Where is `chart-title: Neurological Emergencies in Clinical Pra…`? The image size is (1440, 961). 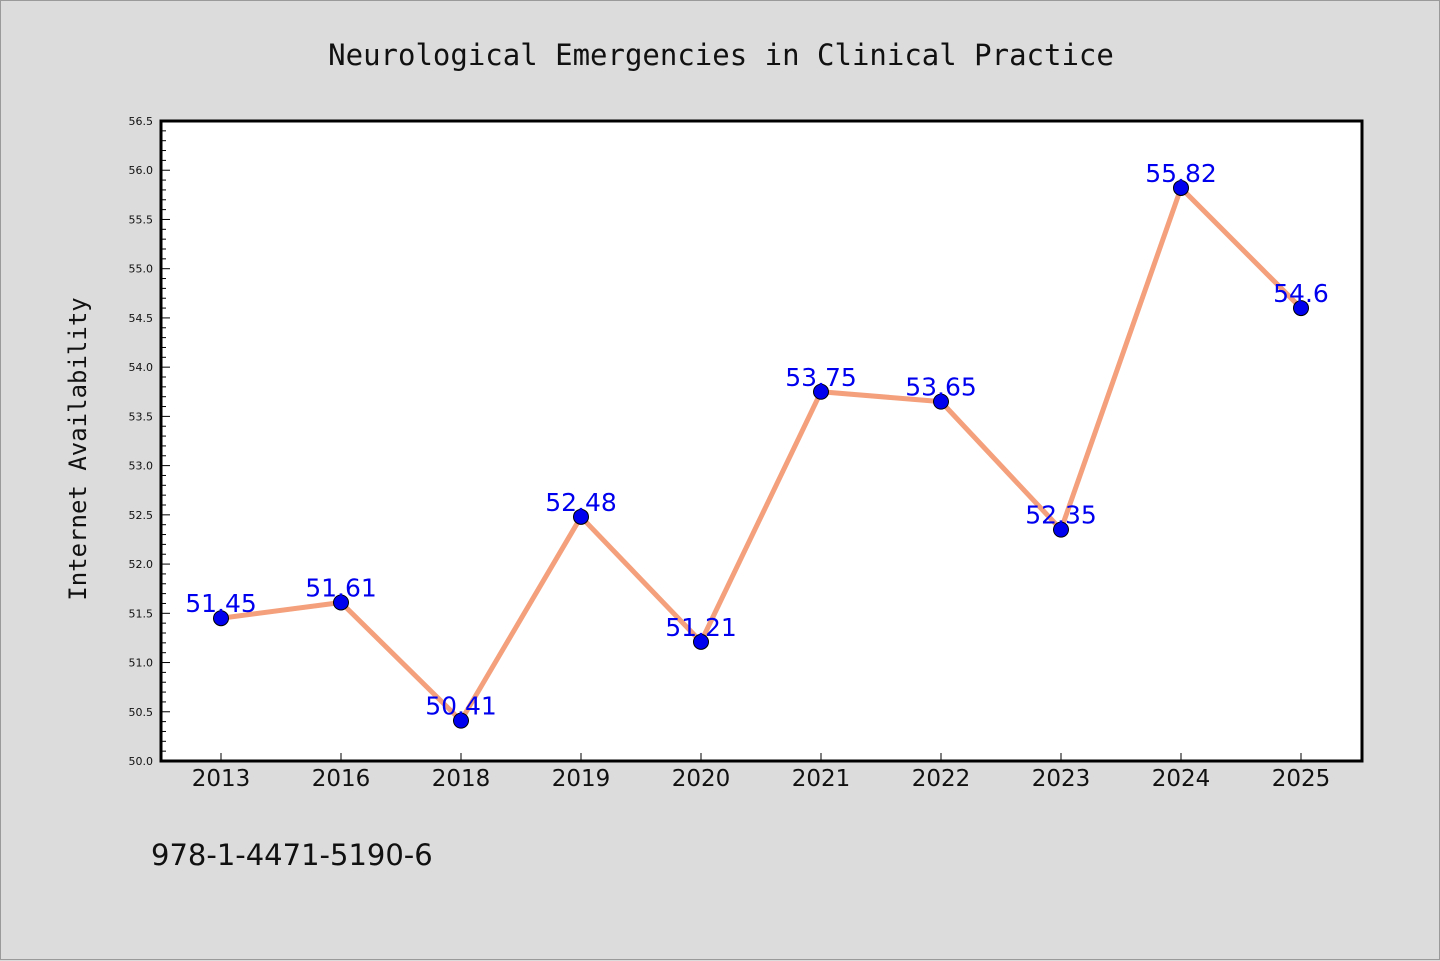
chart-title: Neurological Emergencies in Clinical Pra… is located at coordinates (721, 55).